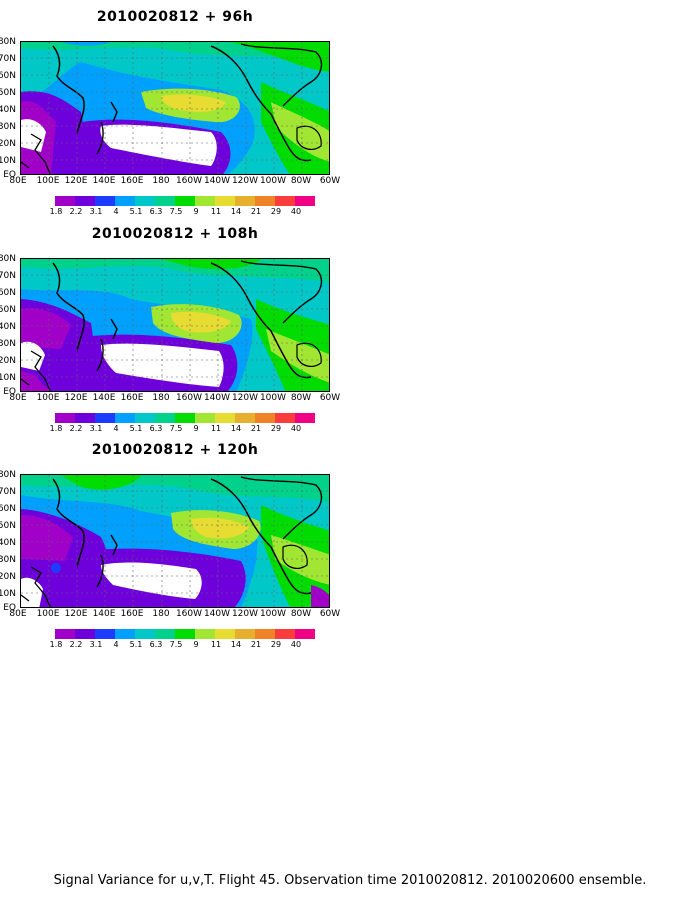  I want to click on lat-label: 20N, so click(8, 361).